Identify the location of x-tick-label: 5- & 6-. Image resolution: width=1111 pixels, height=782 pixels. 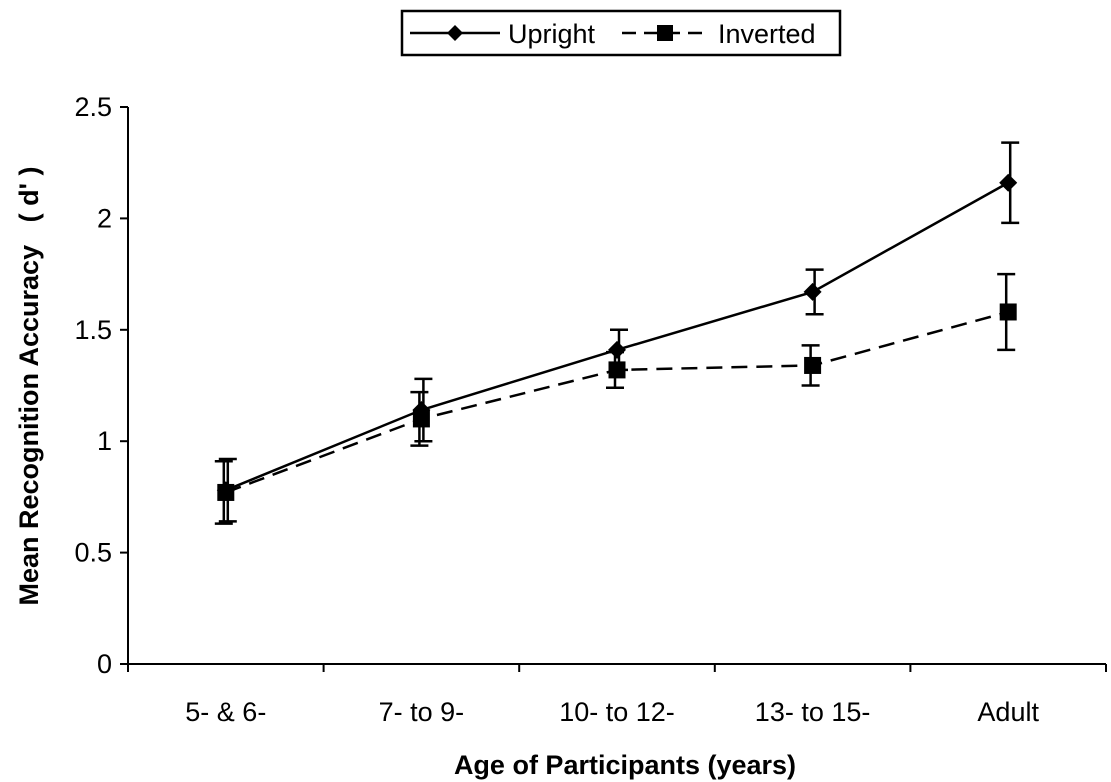
(225, 712).